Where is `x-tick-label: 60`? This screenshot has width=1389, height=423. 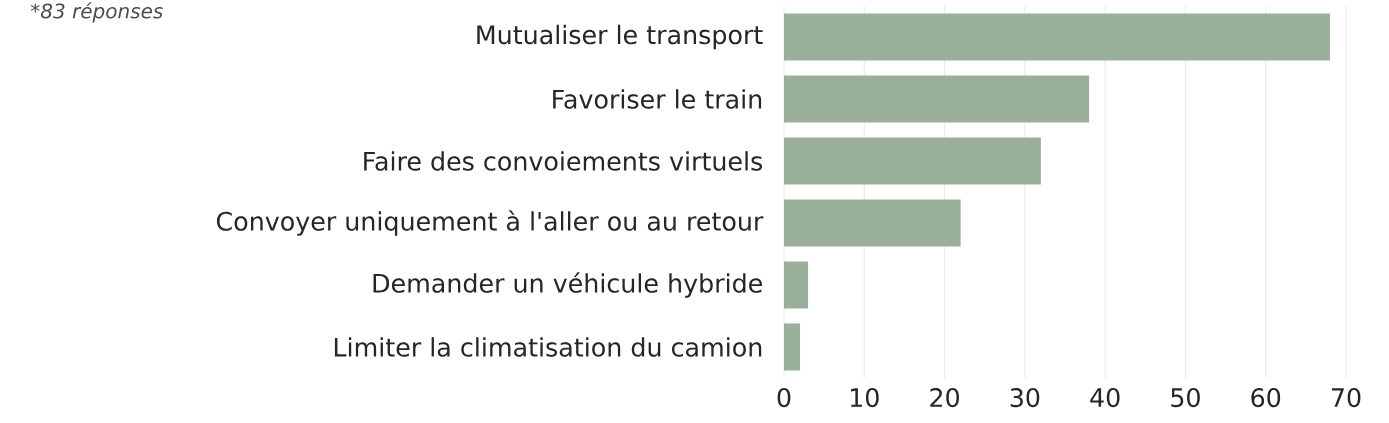 x-tick-label: 60 is located at coordinates (1266, 398).